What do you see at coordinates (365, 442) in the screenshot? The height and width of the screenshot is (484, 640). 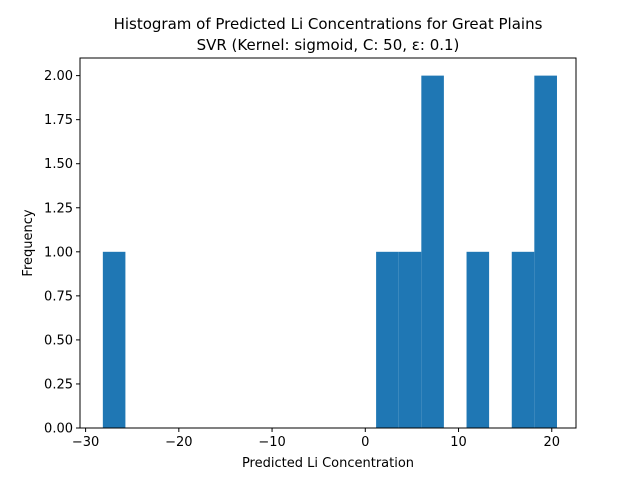 I see `x-tick-label: 0` at bounding box center [365, 442].